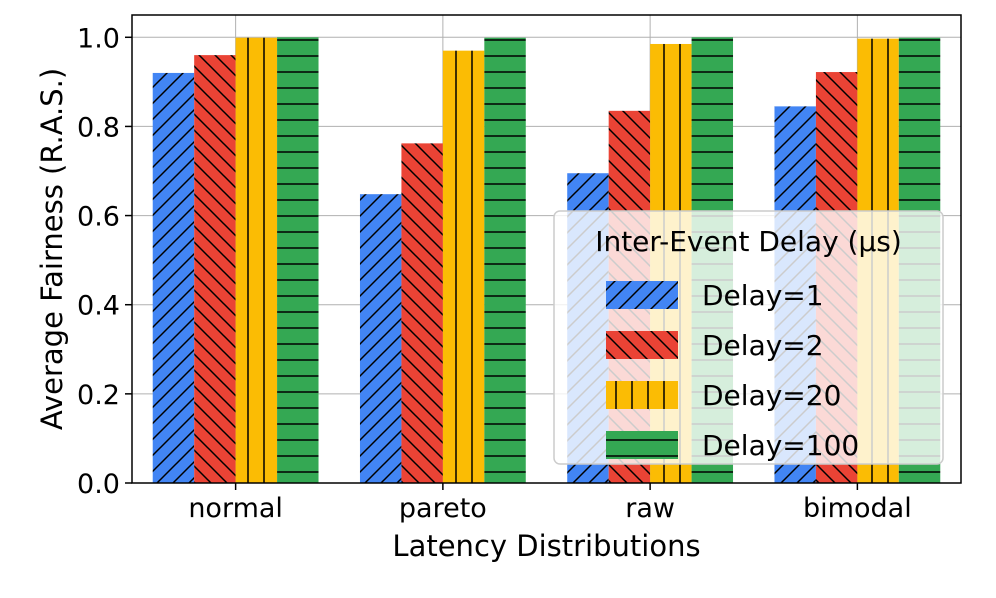  I want to click on legend-label: Delay=1, so click(763, 295).